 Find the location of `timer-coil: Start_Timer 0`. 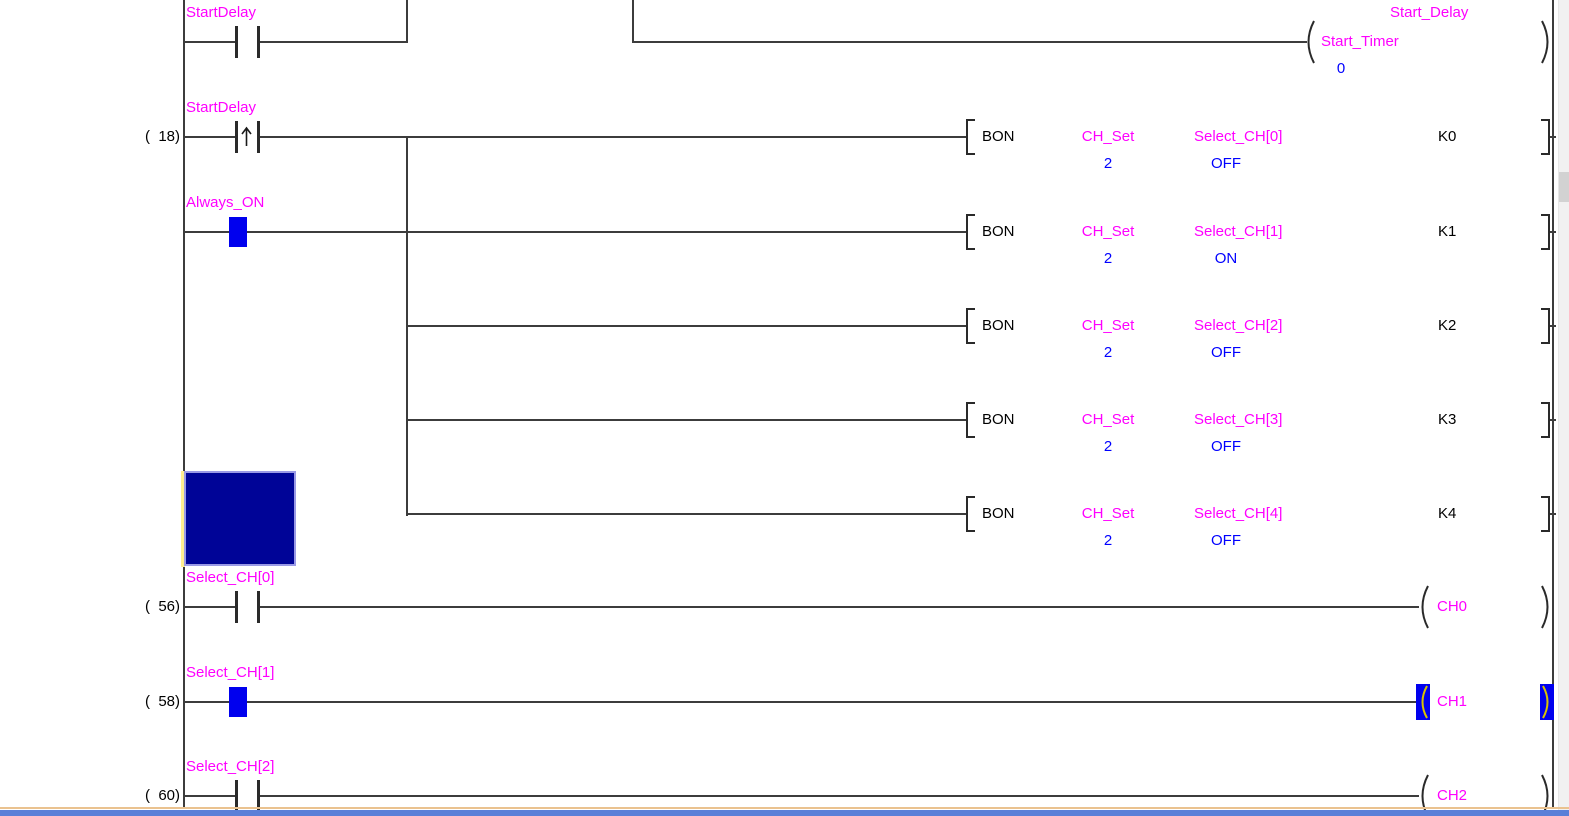

timer-coil: Start_Timer 0 is located at coordinates (1429, 50).